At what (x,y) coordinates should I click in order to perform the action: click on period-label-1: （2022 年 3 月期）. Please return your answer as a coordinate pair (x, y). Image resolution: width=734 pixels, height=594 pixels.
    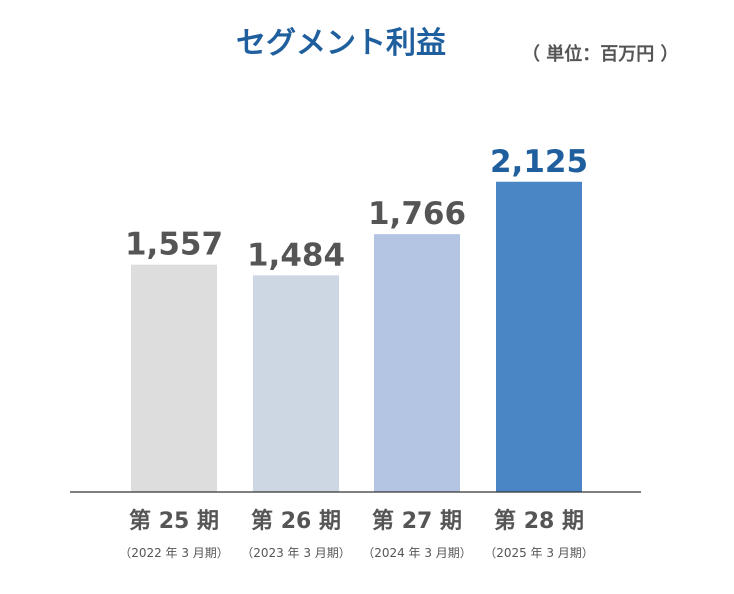
    Looking at the image, I should click on (174, 553).